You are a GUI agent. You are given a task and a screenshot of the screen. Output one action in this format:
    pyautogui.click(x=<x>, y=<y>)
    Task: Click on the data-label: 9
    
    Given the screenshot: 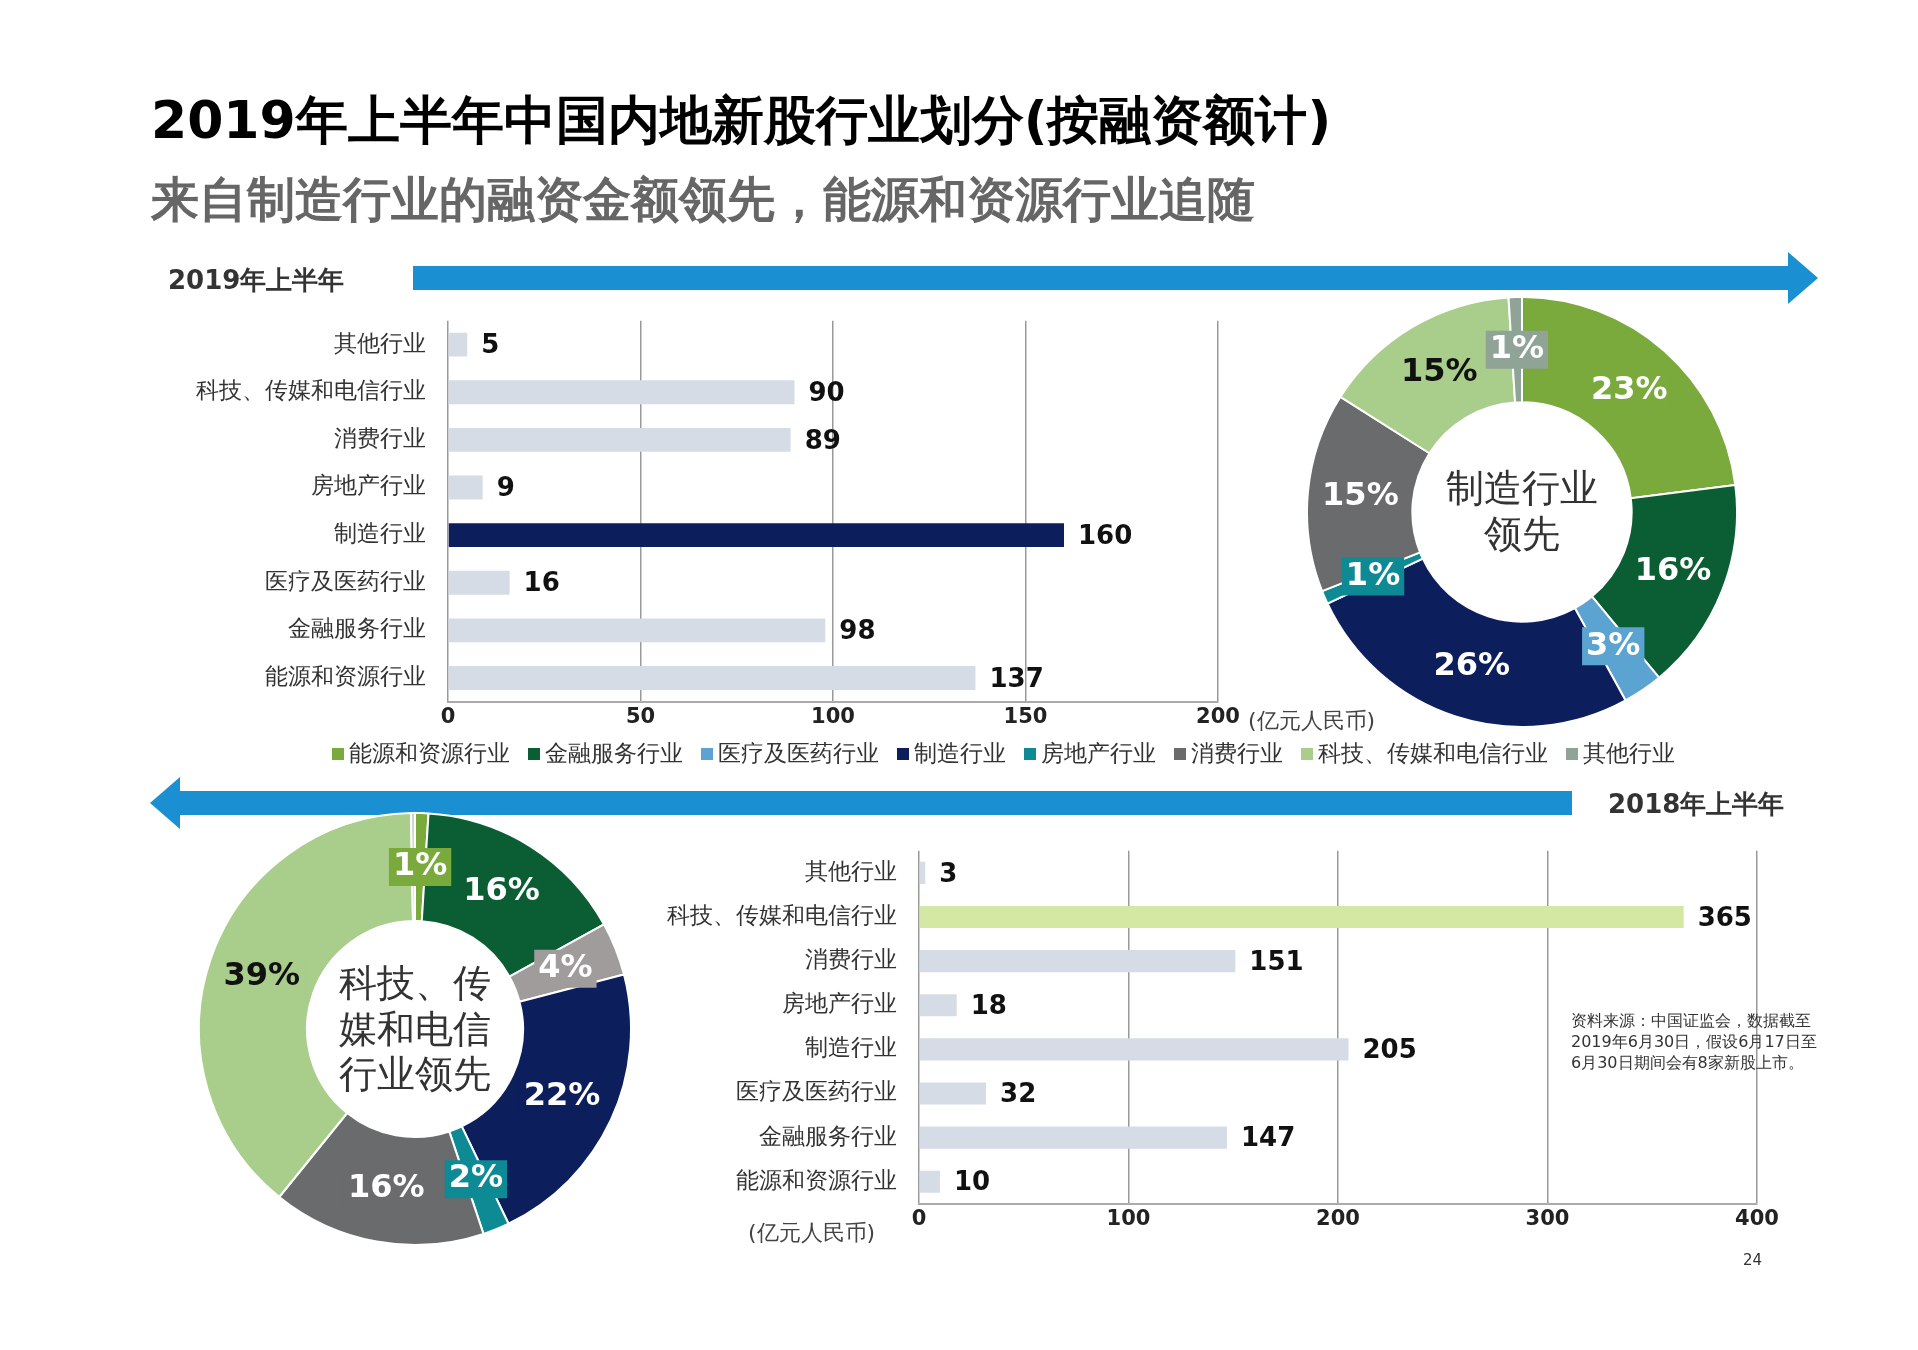 What is the action you would take?
    pyautogui.click(x=505, y=487)
    